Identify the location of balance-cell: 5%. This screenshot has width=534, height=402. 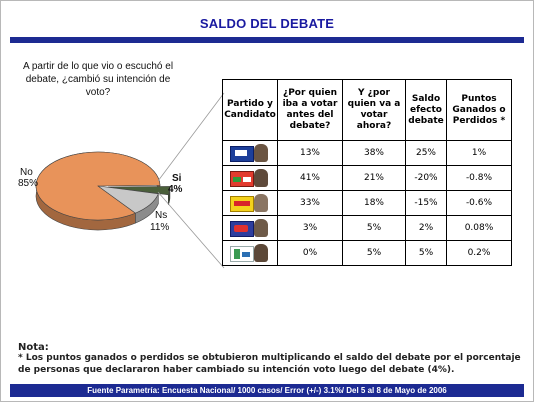
(426, 253).